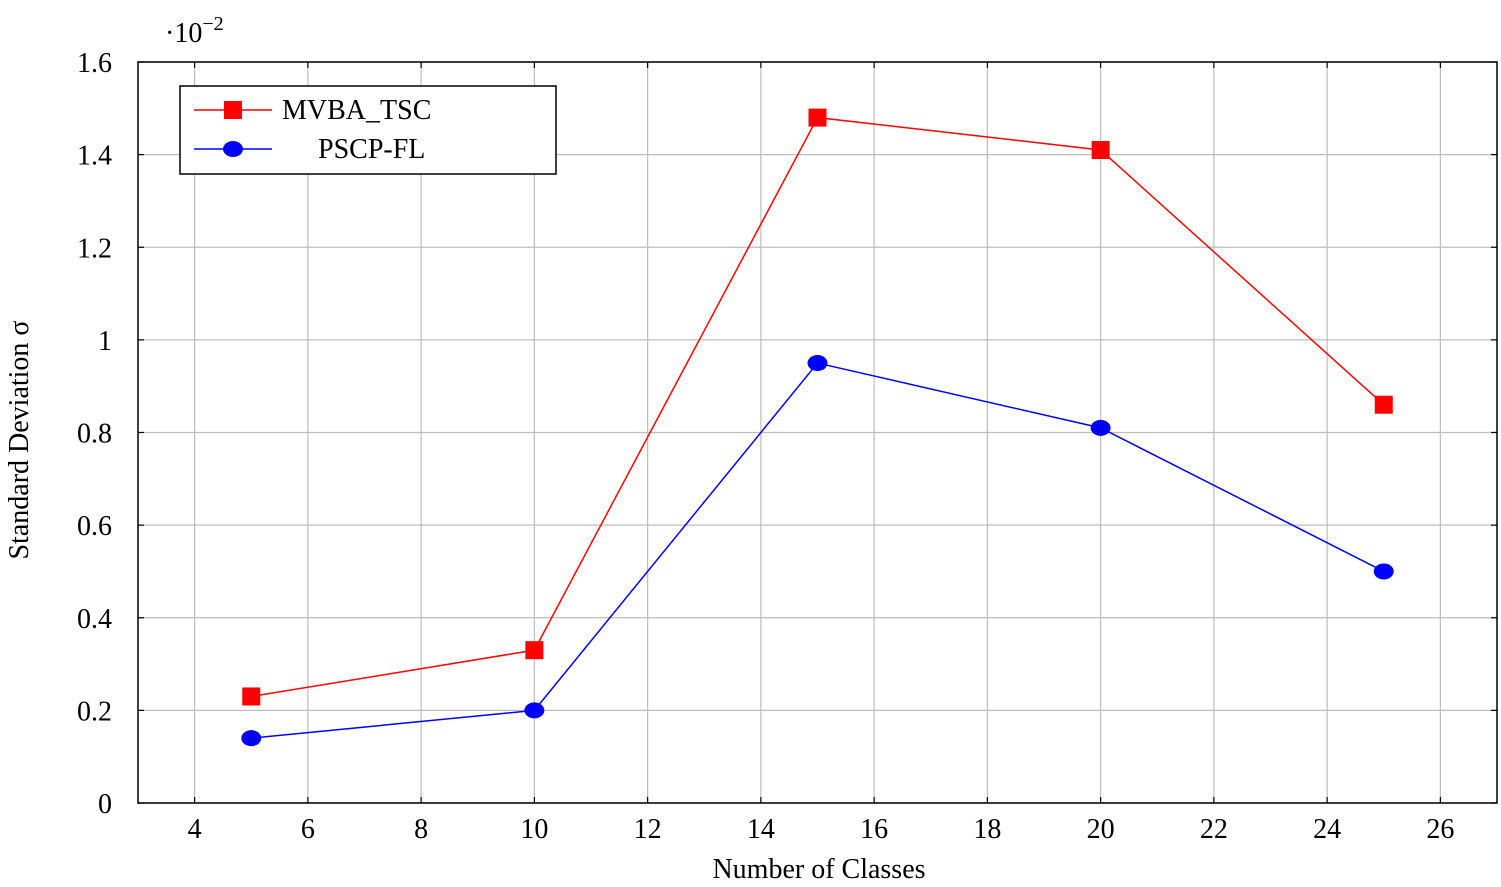  Describe the element at coordinates (309, 149) in the screenshot. I see `legend-entry-pscp-fl: PSCP-FL` at that location.